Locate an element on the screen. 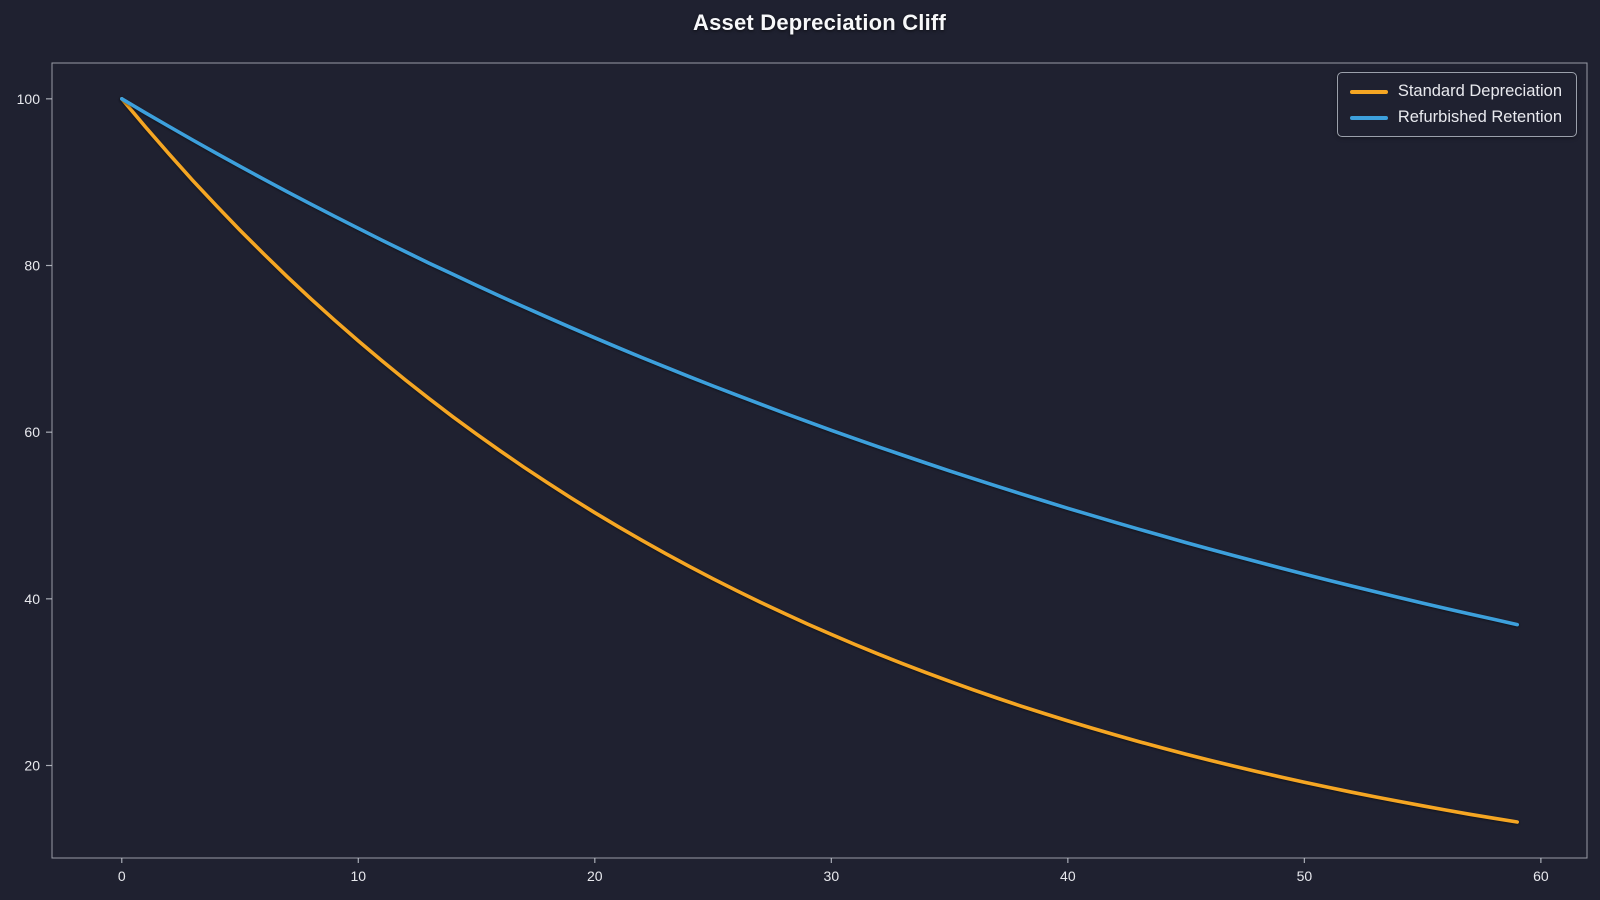 Image resolution: width=1600 pixels, height=900 pixels. y-tick-label: 60 is located at coordinates (32, 432).